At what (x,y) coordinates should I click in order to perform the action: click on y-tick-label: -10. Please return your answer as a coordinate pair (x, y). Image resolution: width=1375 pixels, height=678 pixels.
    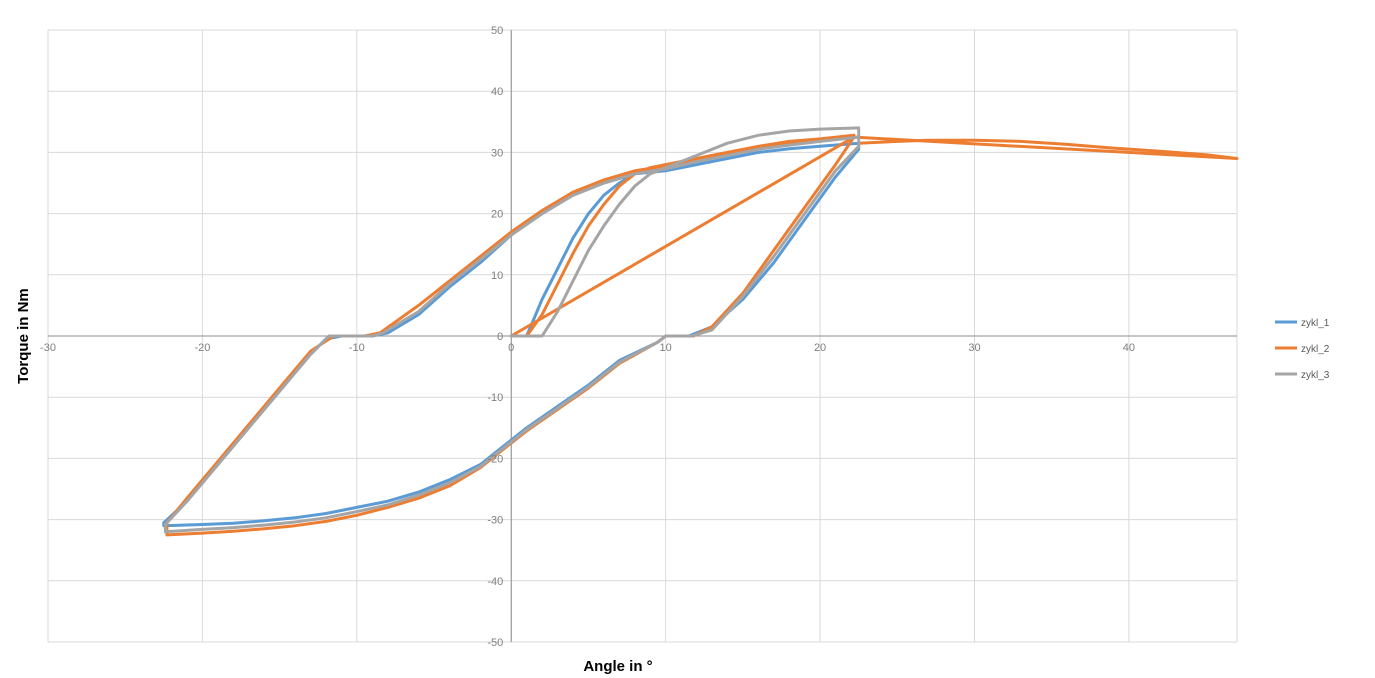
    Looking at the image, I should click on (495, 398).